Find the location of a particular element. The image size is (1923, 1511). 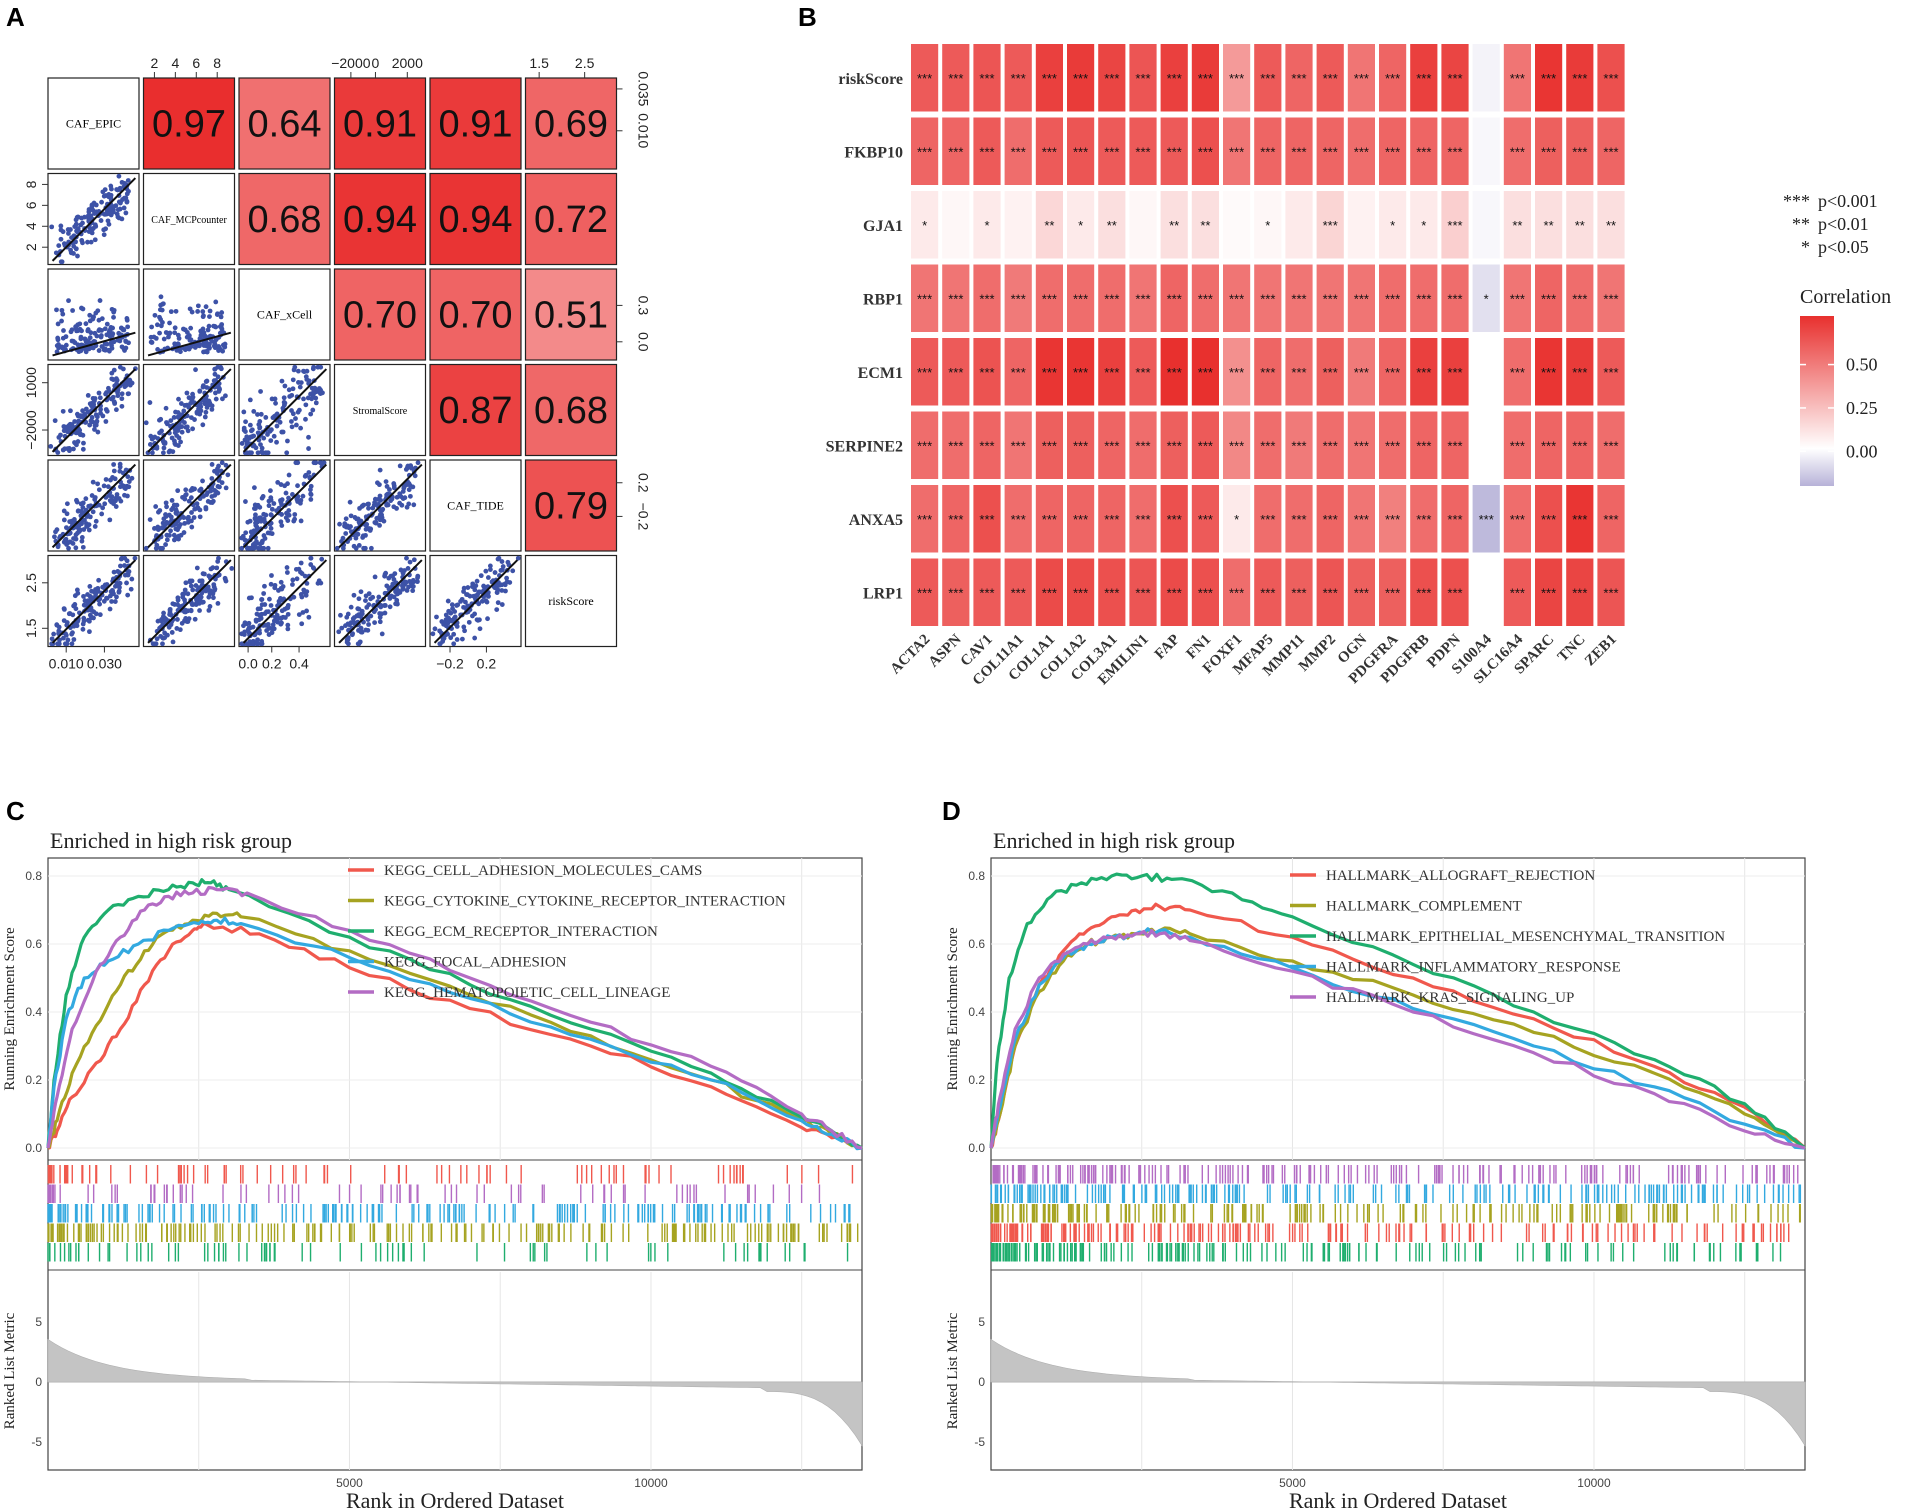

right-tick-label: 0.010 is located at coordinates (644, 130).